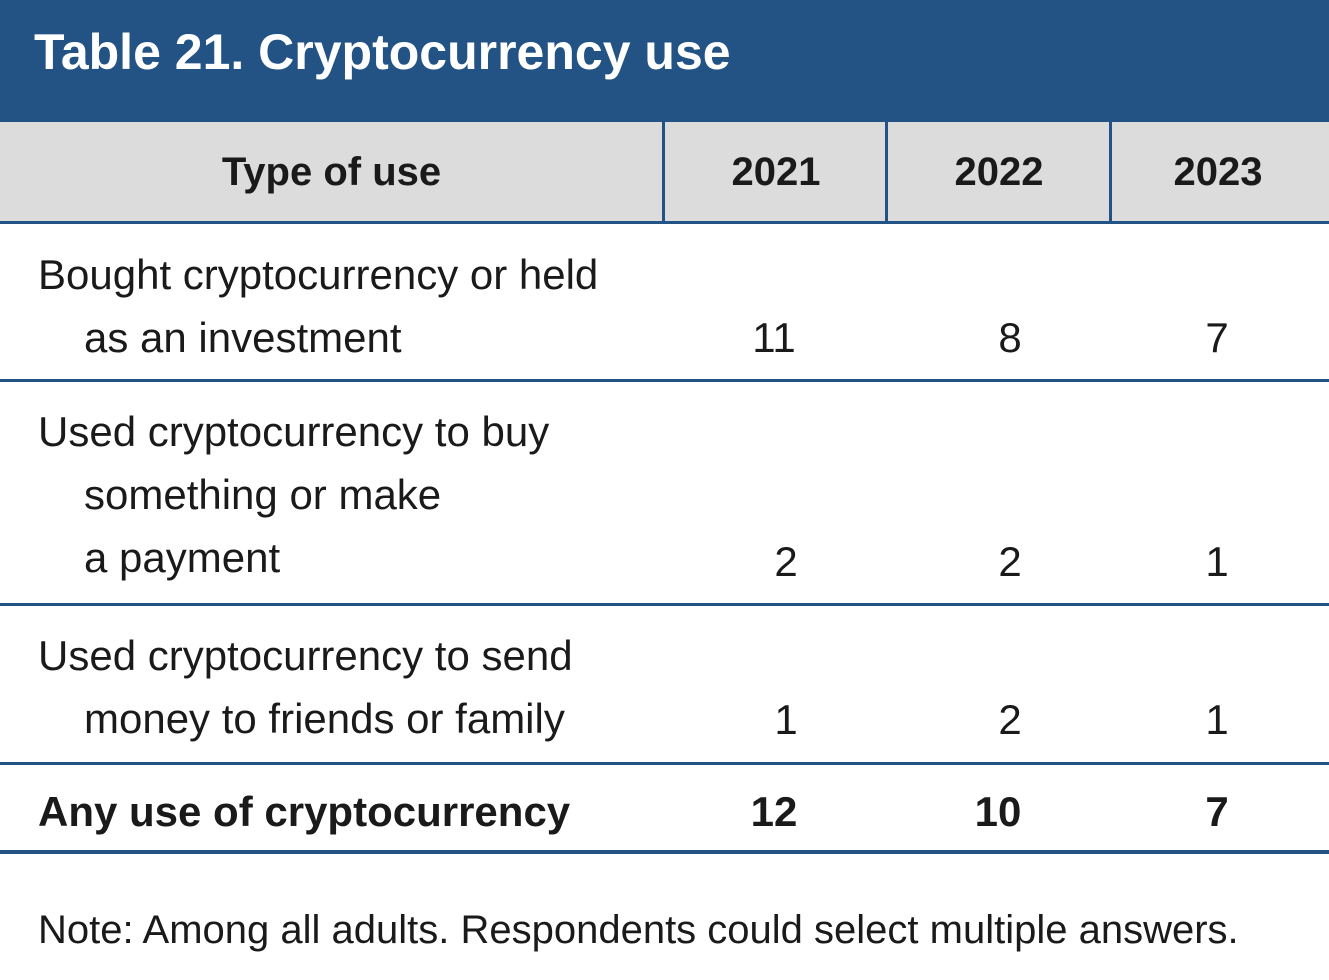 The width and height of the screenshot is (1329, 980). What do you see at coordinates (243, 337) in the screenshot?
I see `row-label-line: as an investment` at bounding box center [243, 337].